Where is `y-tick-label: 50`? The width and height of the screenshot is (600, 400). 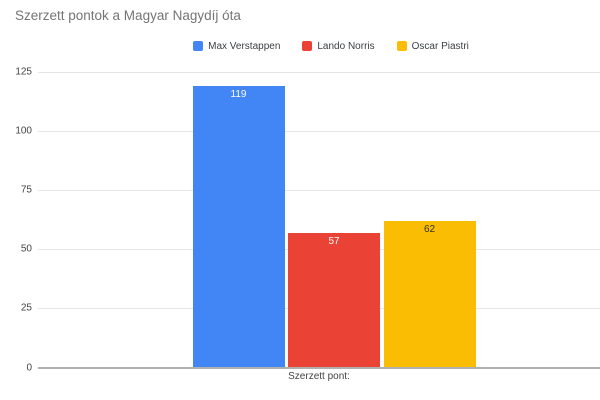 y-tick-label: 50 is located at coordinates (26, 249).